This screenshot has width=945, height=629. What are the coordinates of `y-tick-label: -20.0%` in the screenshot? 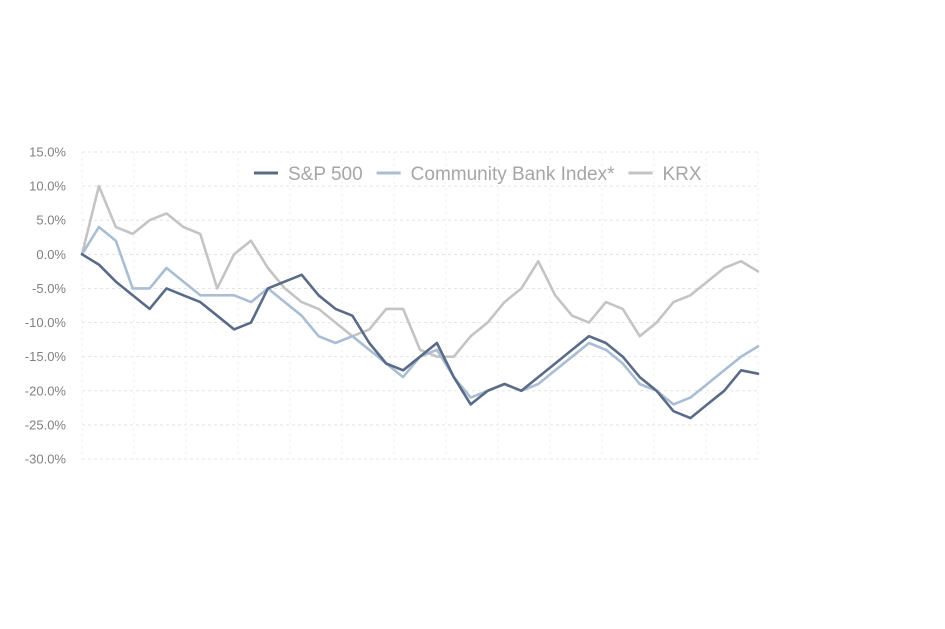 It's located at (46, 390).